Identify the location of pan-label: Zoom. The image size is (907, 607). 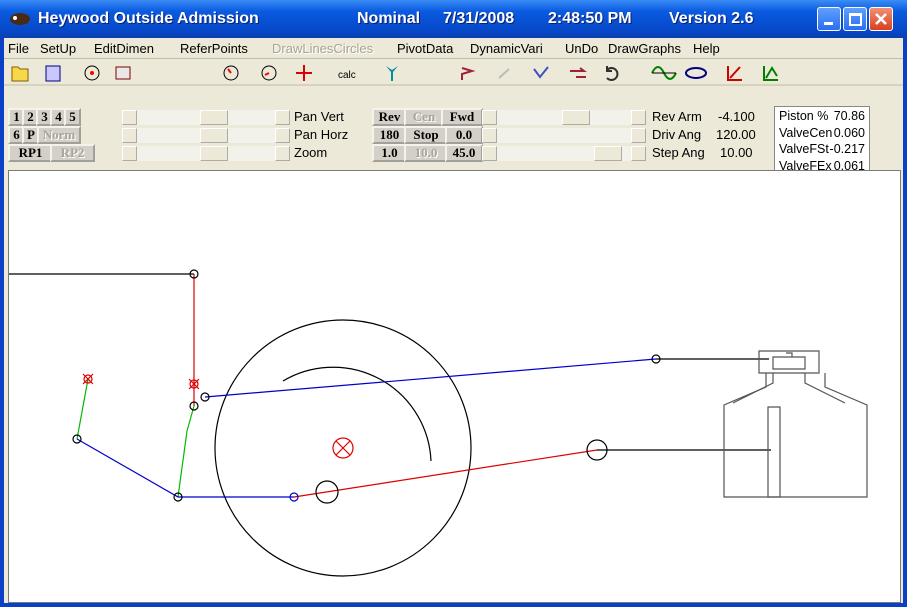
(311, 152).